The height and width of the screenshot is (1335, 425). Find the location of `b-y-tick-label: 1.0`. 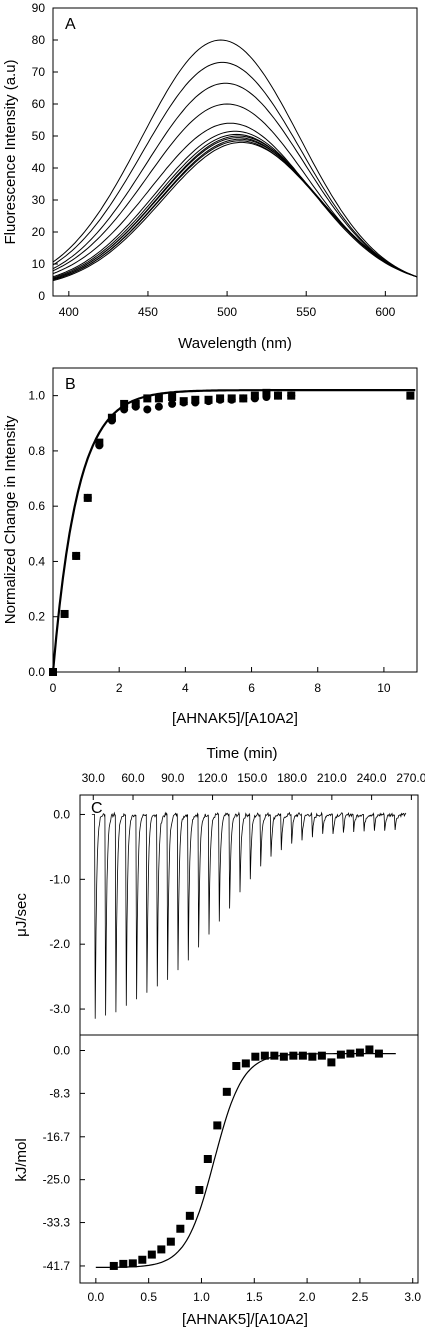

b-y-tick-label: 1.0 is located at coordinates (36, 396).